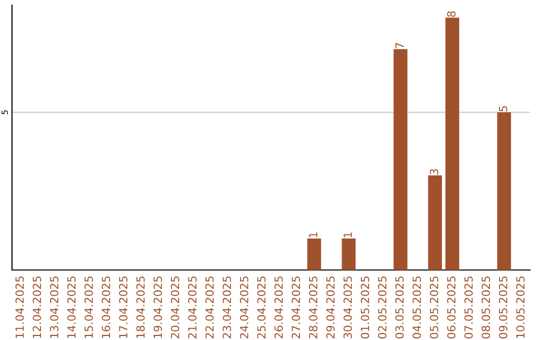  I want to click on x-tick-label: 20.04.2025, so click(175, 307).